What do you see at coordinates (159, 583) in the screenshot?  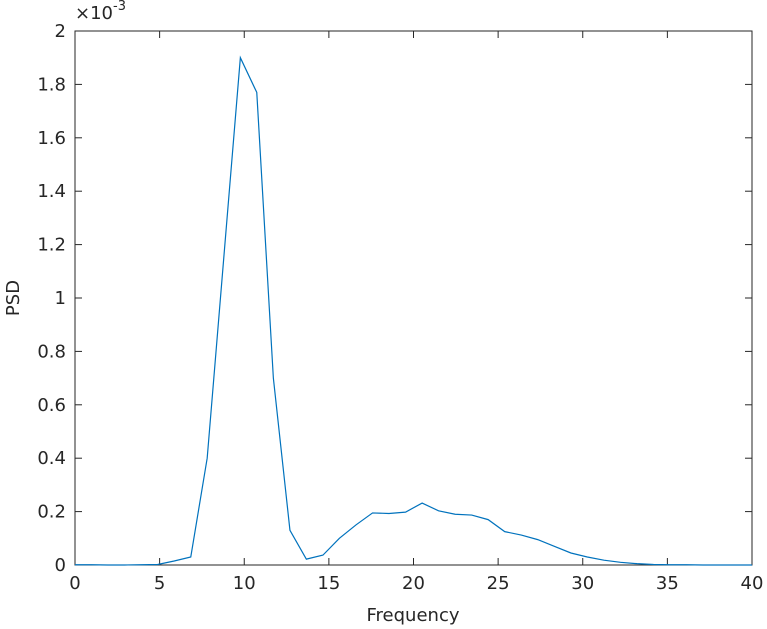 I see `x-tick-label: 5` at bounding box center [159, 583].